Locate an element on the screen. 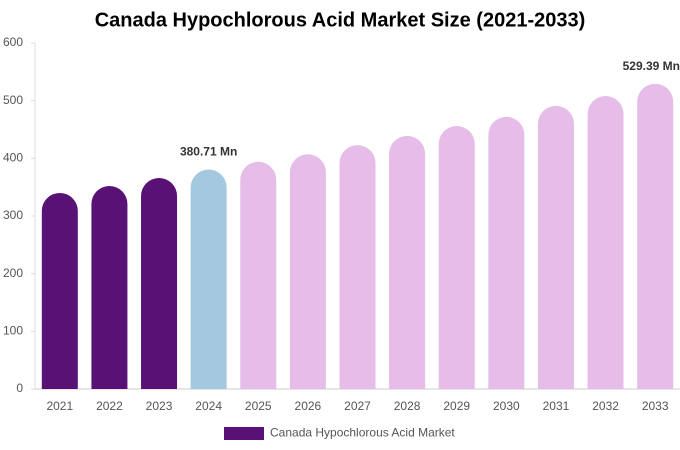 This screenshot has width=680, height=450. x-tick-label: 2024 is located at coordinates (208, 406).